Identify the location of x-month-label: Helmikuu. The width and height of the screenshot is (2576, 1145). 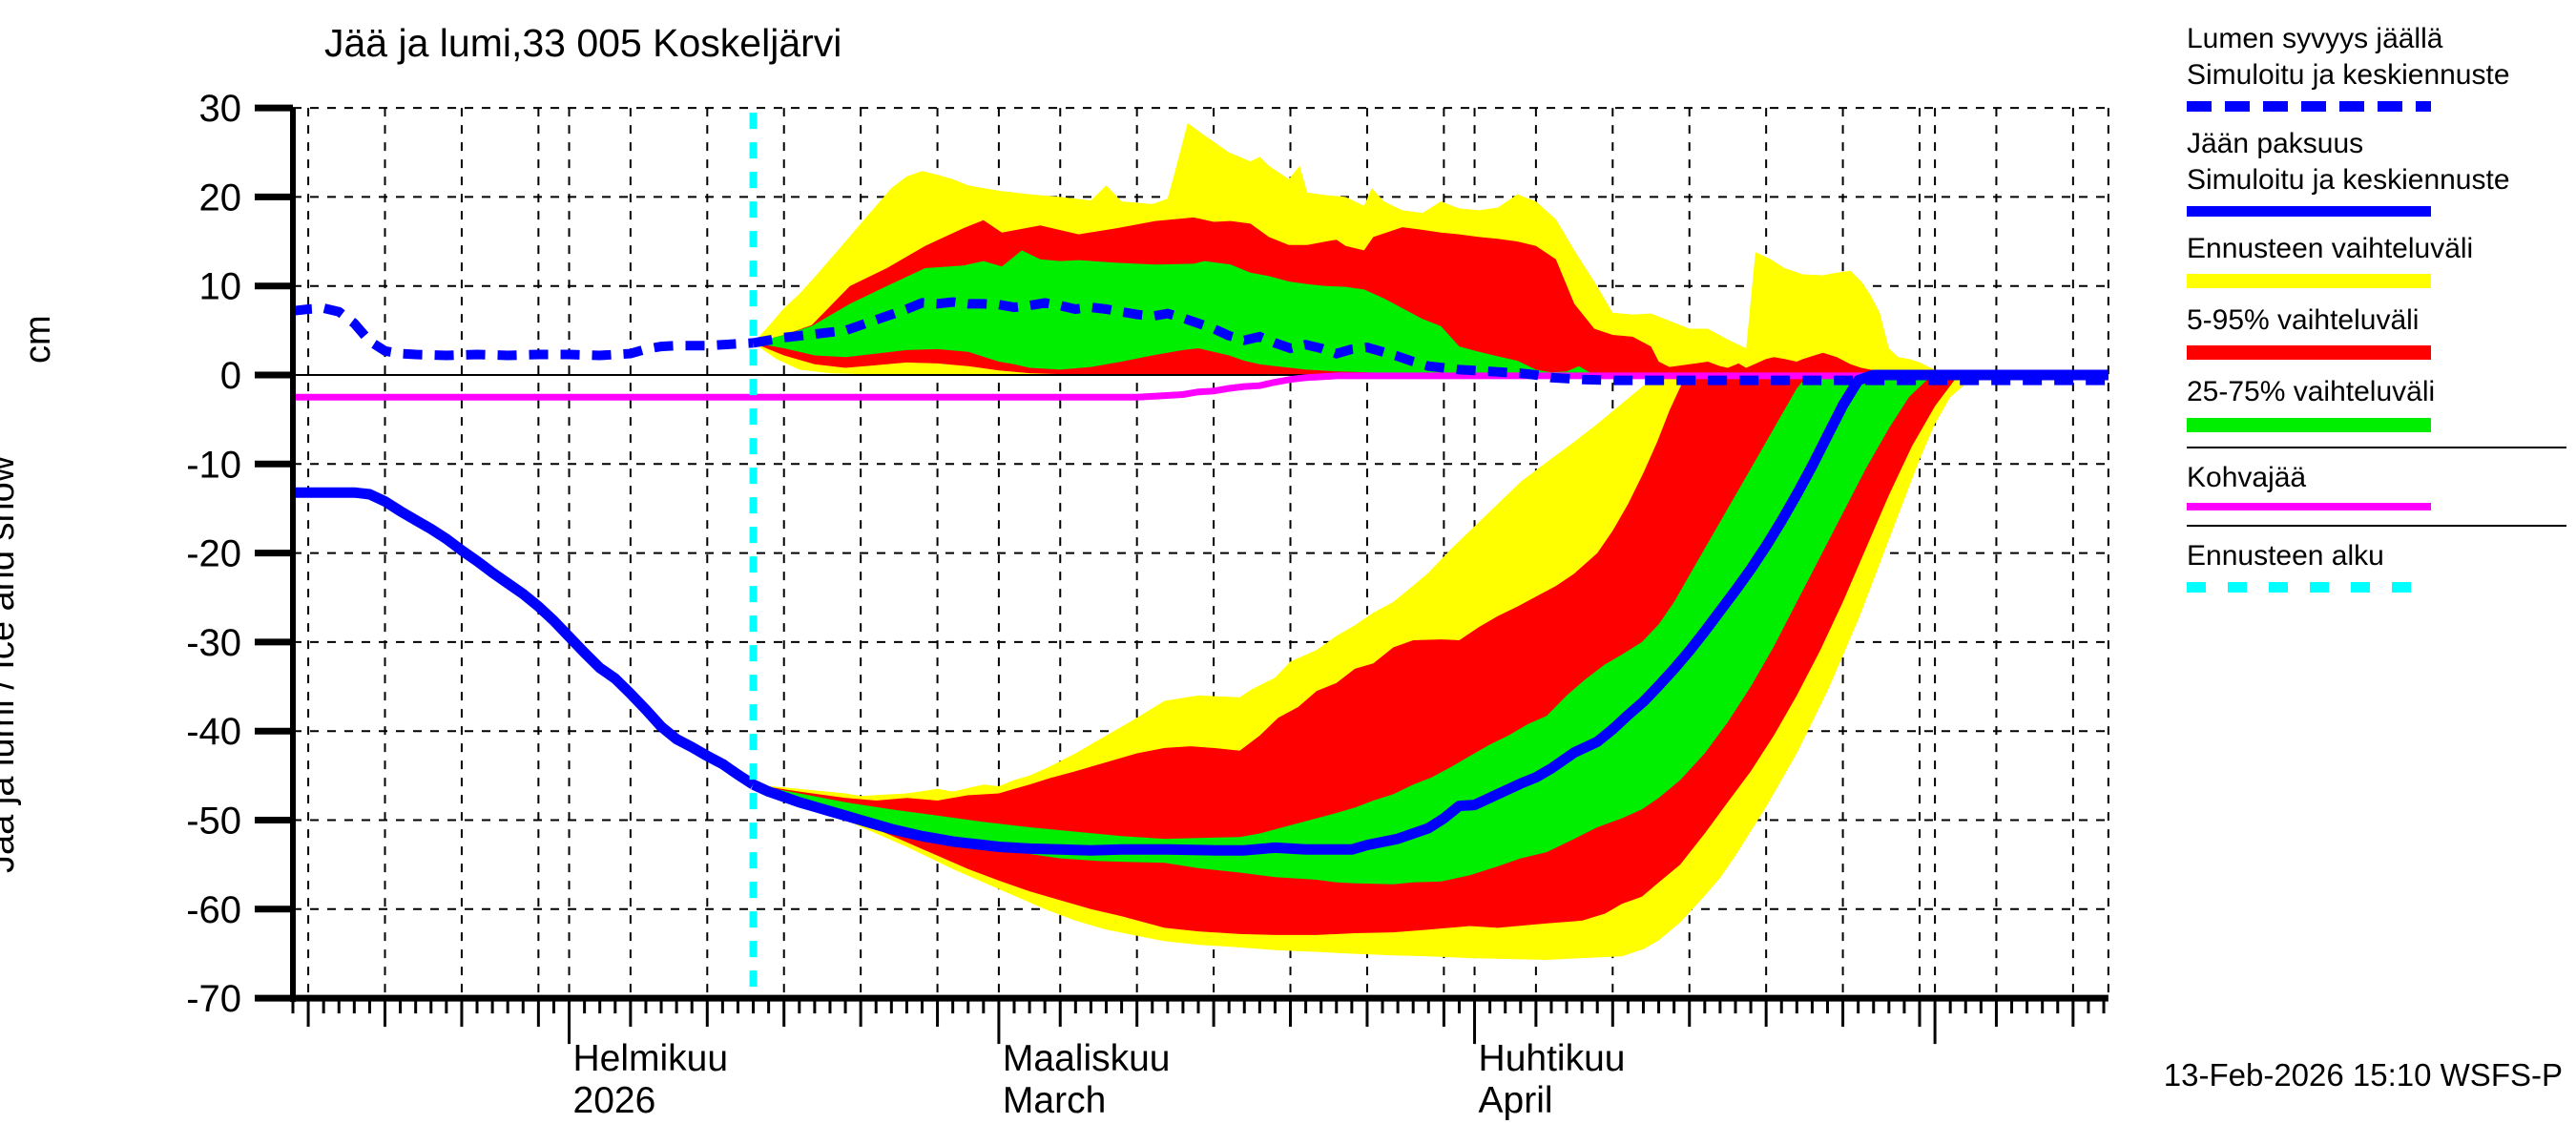
(651, 1058).